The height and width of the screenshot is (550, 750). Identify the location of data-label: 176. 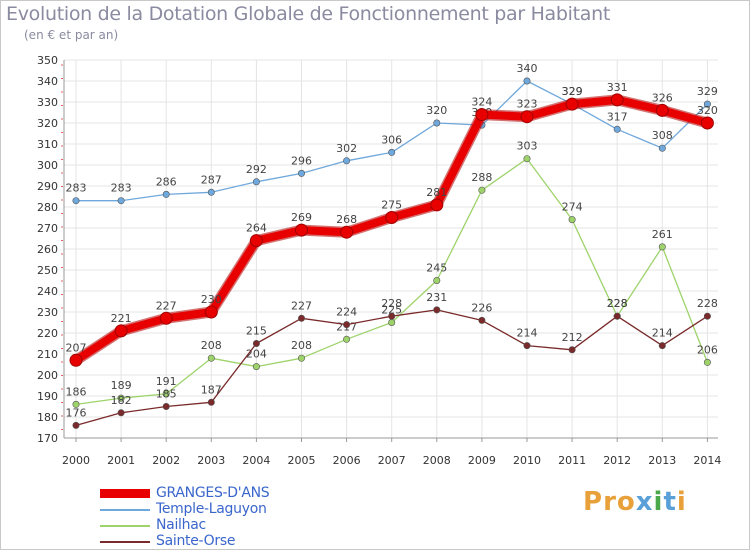
(76, 412).